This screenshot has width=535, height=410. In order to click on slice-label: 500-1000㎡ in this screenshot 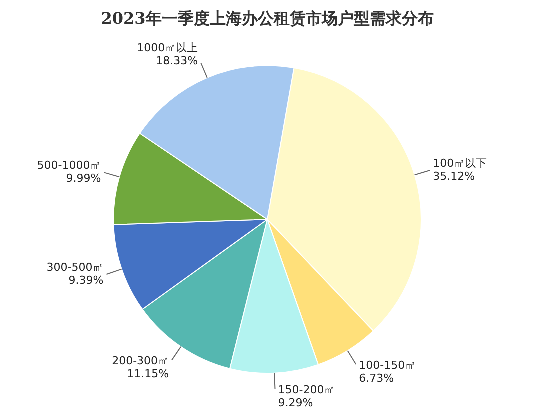, I will do `click(69, 165)`.